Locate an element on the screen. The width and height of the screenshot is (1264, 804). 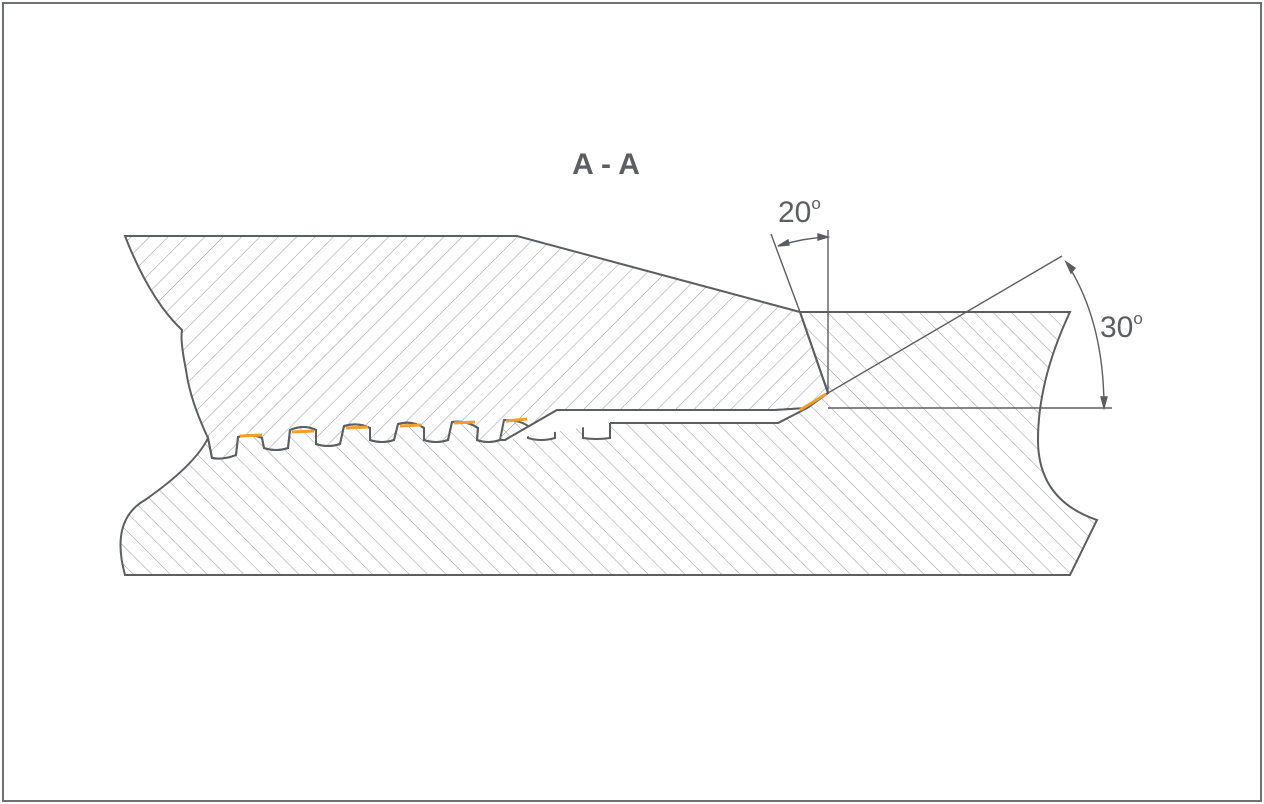
angle-20-label: 20o is located at coordinates (799, 211).